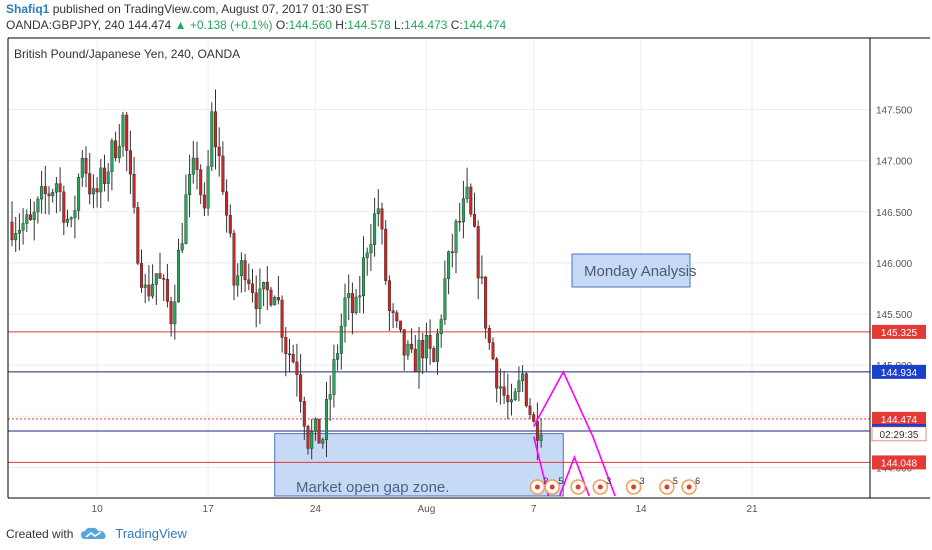 This screenshot has width=932, height=550. I want to click on price-tick-label: 146.000, so click(894, 264).